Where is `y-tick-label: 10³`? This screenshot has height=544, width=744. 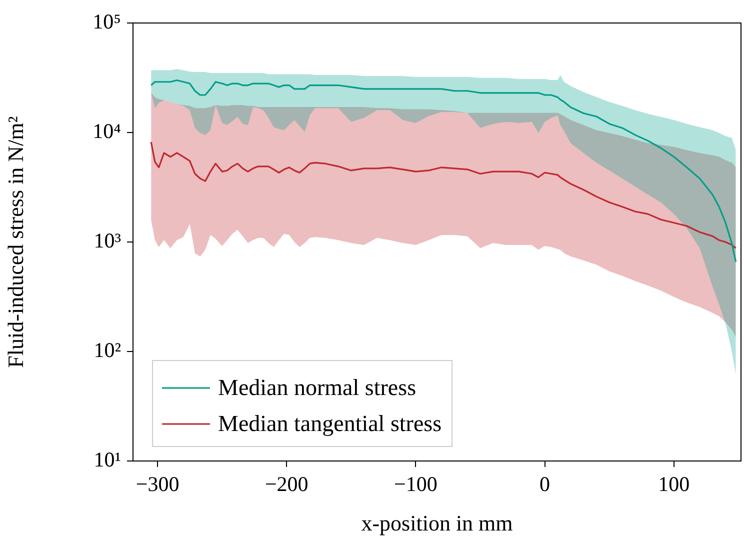 y-tick-label: 10³ is located at coordinates (107, 240).